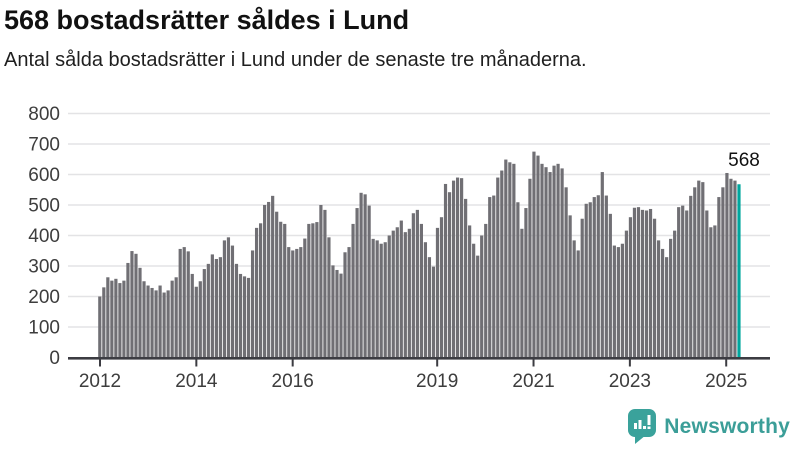  What do you see at coordinates (44, 175) in the screenshot?
I see `y-axis-label: 600` at bounding box center [44, 175].